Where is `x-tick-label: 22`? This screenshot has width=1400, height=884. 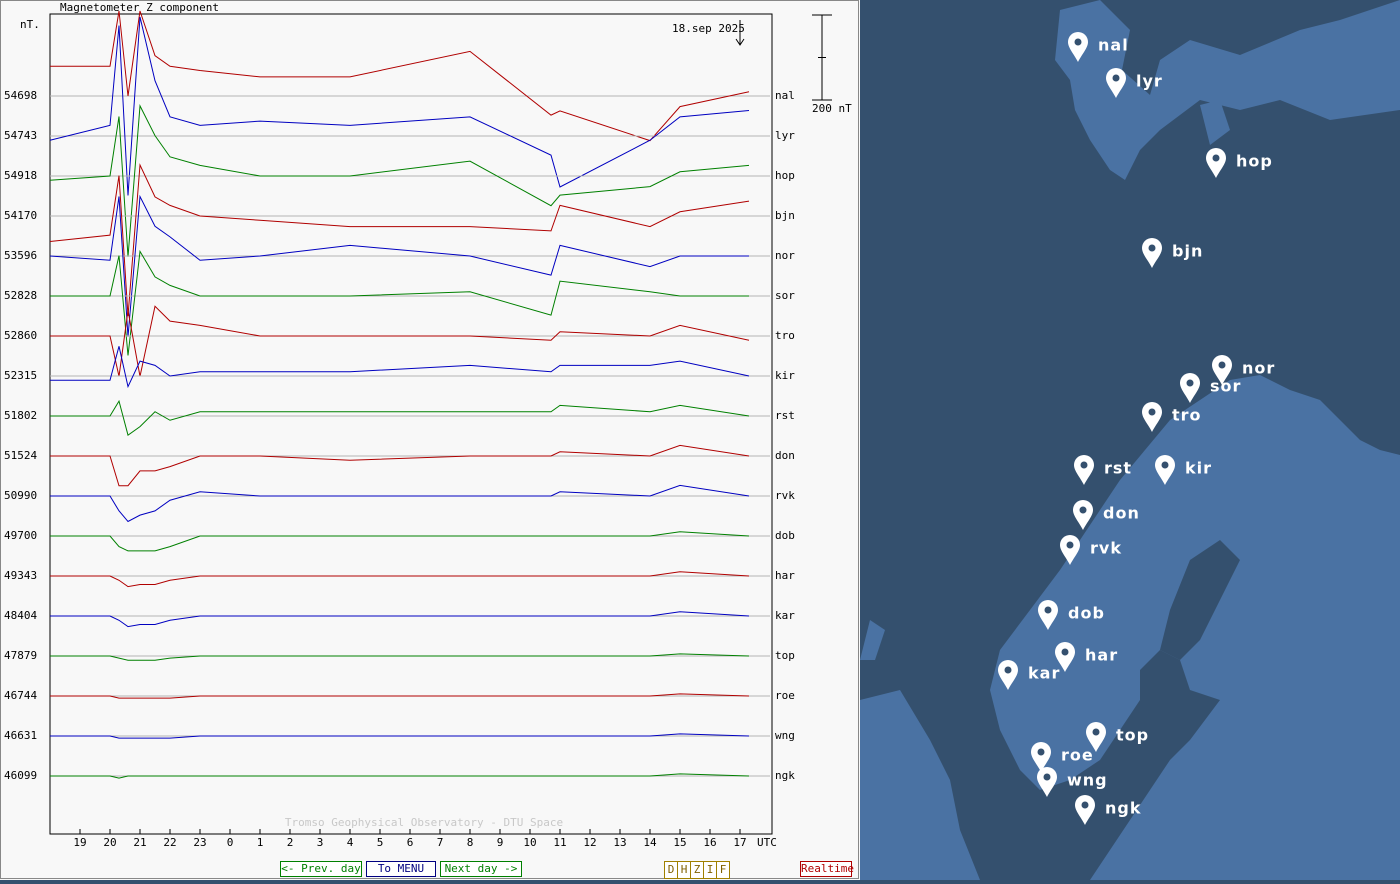
x-tick-label: 22 is located at coordinates (169, 842).